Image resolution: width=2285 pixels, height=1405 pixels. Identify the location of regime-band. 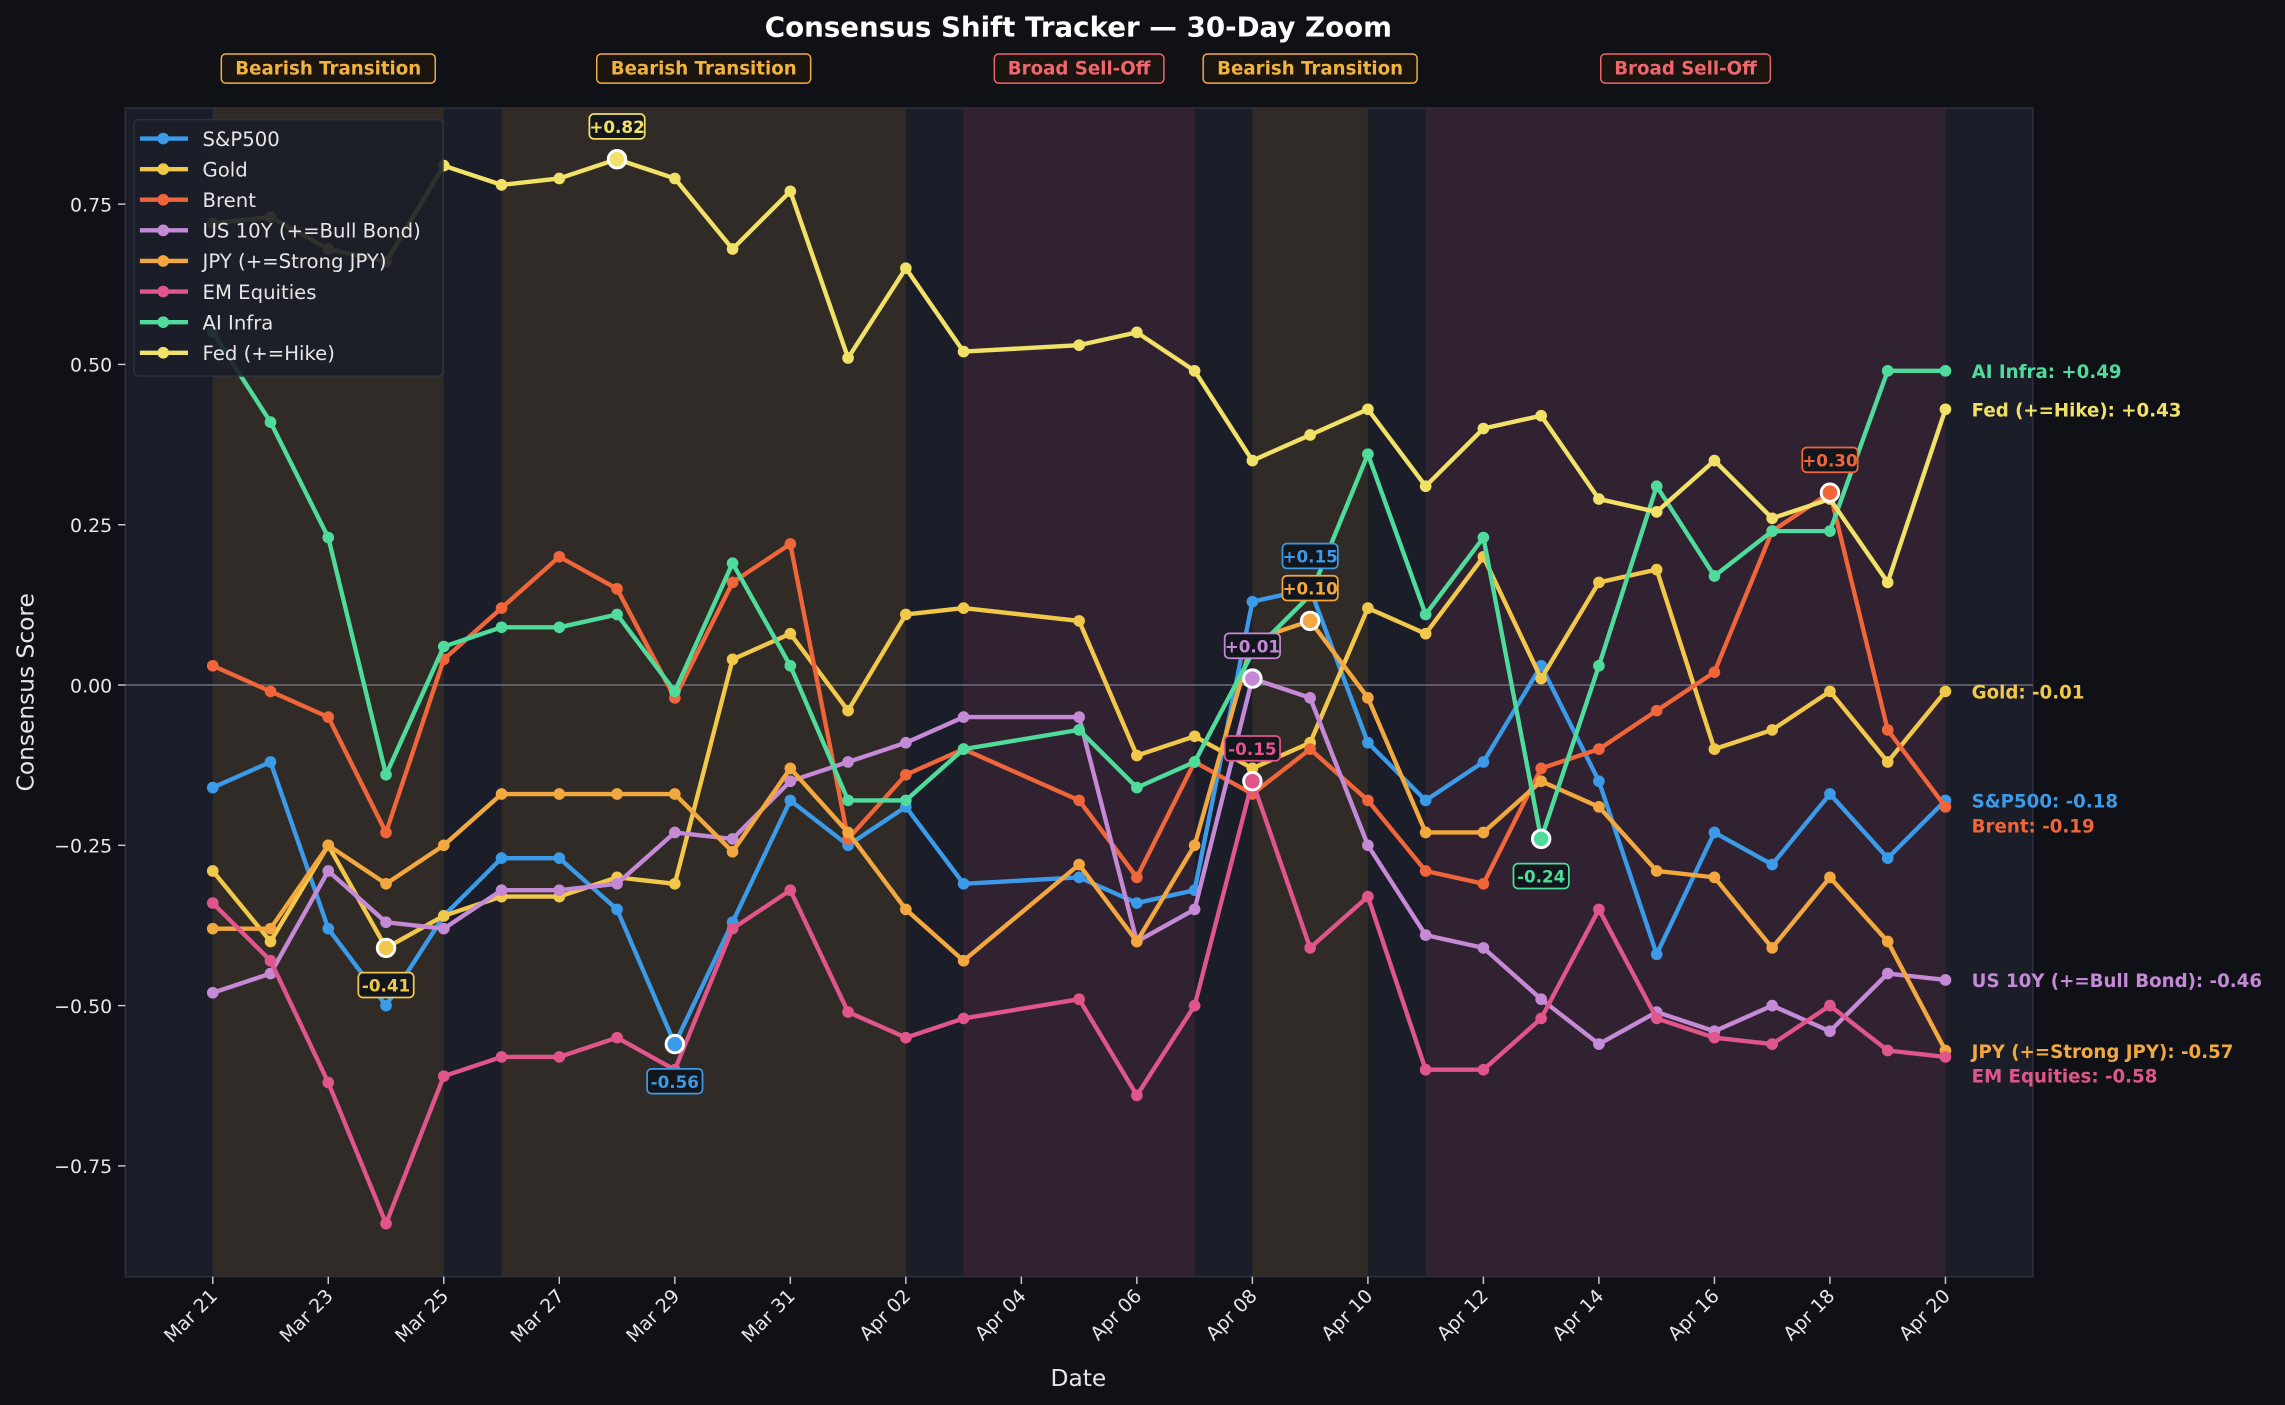
(1079, 692).